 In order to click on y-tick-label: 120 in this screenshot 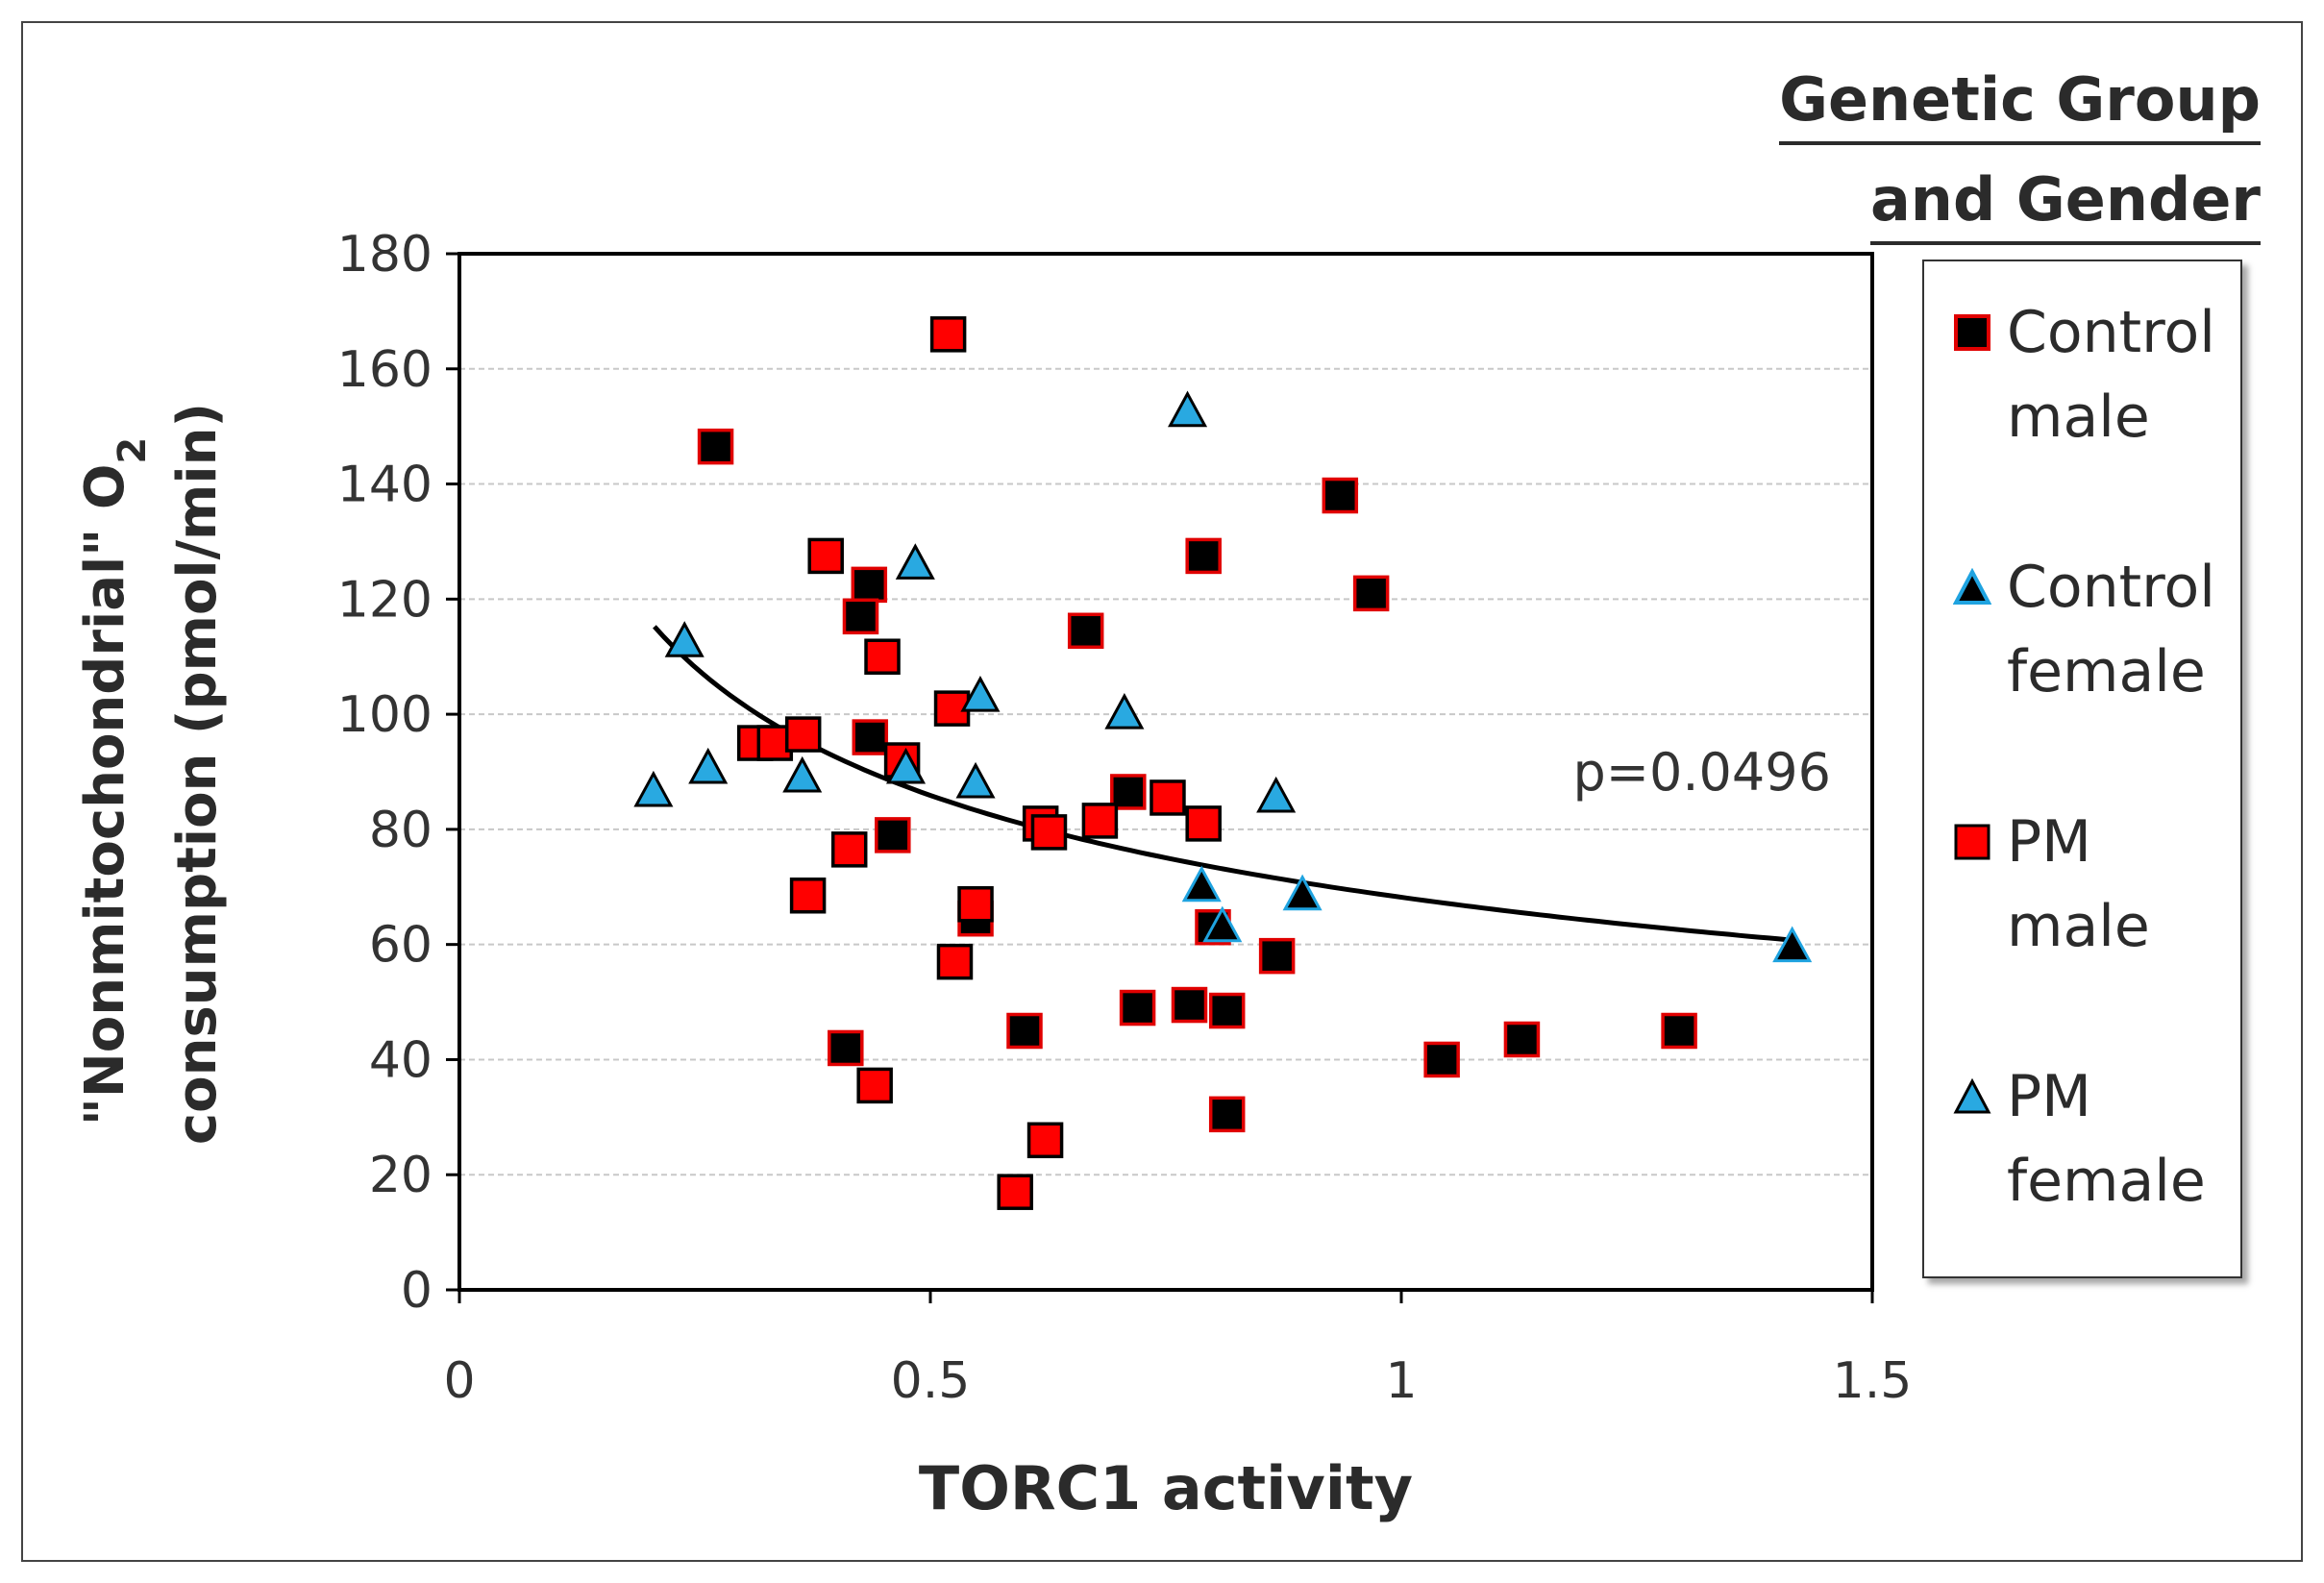, I will do `click(385, 600)`.